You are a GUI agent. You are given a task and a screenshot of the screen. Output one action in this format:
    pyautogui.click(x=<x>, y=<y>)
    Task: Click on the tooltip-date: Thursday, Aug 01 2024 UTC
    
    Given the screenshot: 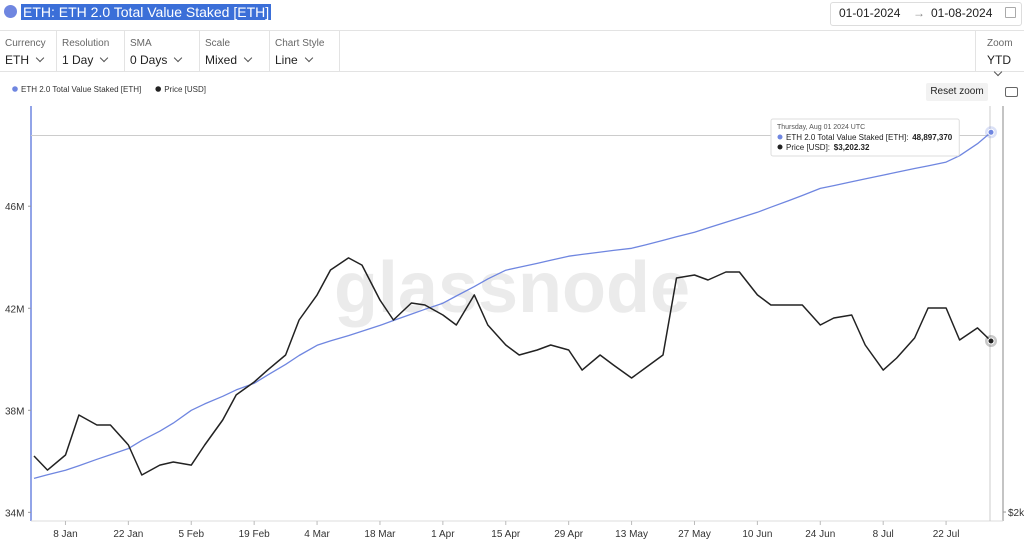 What is the action you would take?
    pyautogui.click(x=821, y=127)
    